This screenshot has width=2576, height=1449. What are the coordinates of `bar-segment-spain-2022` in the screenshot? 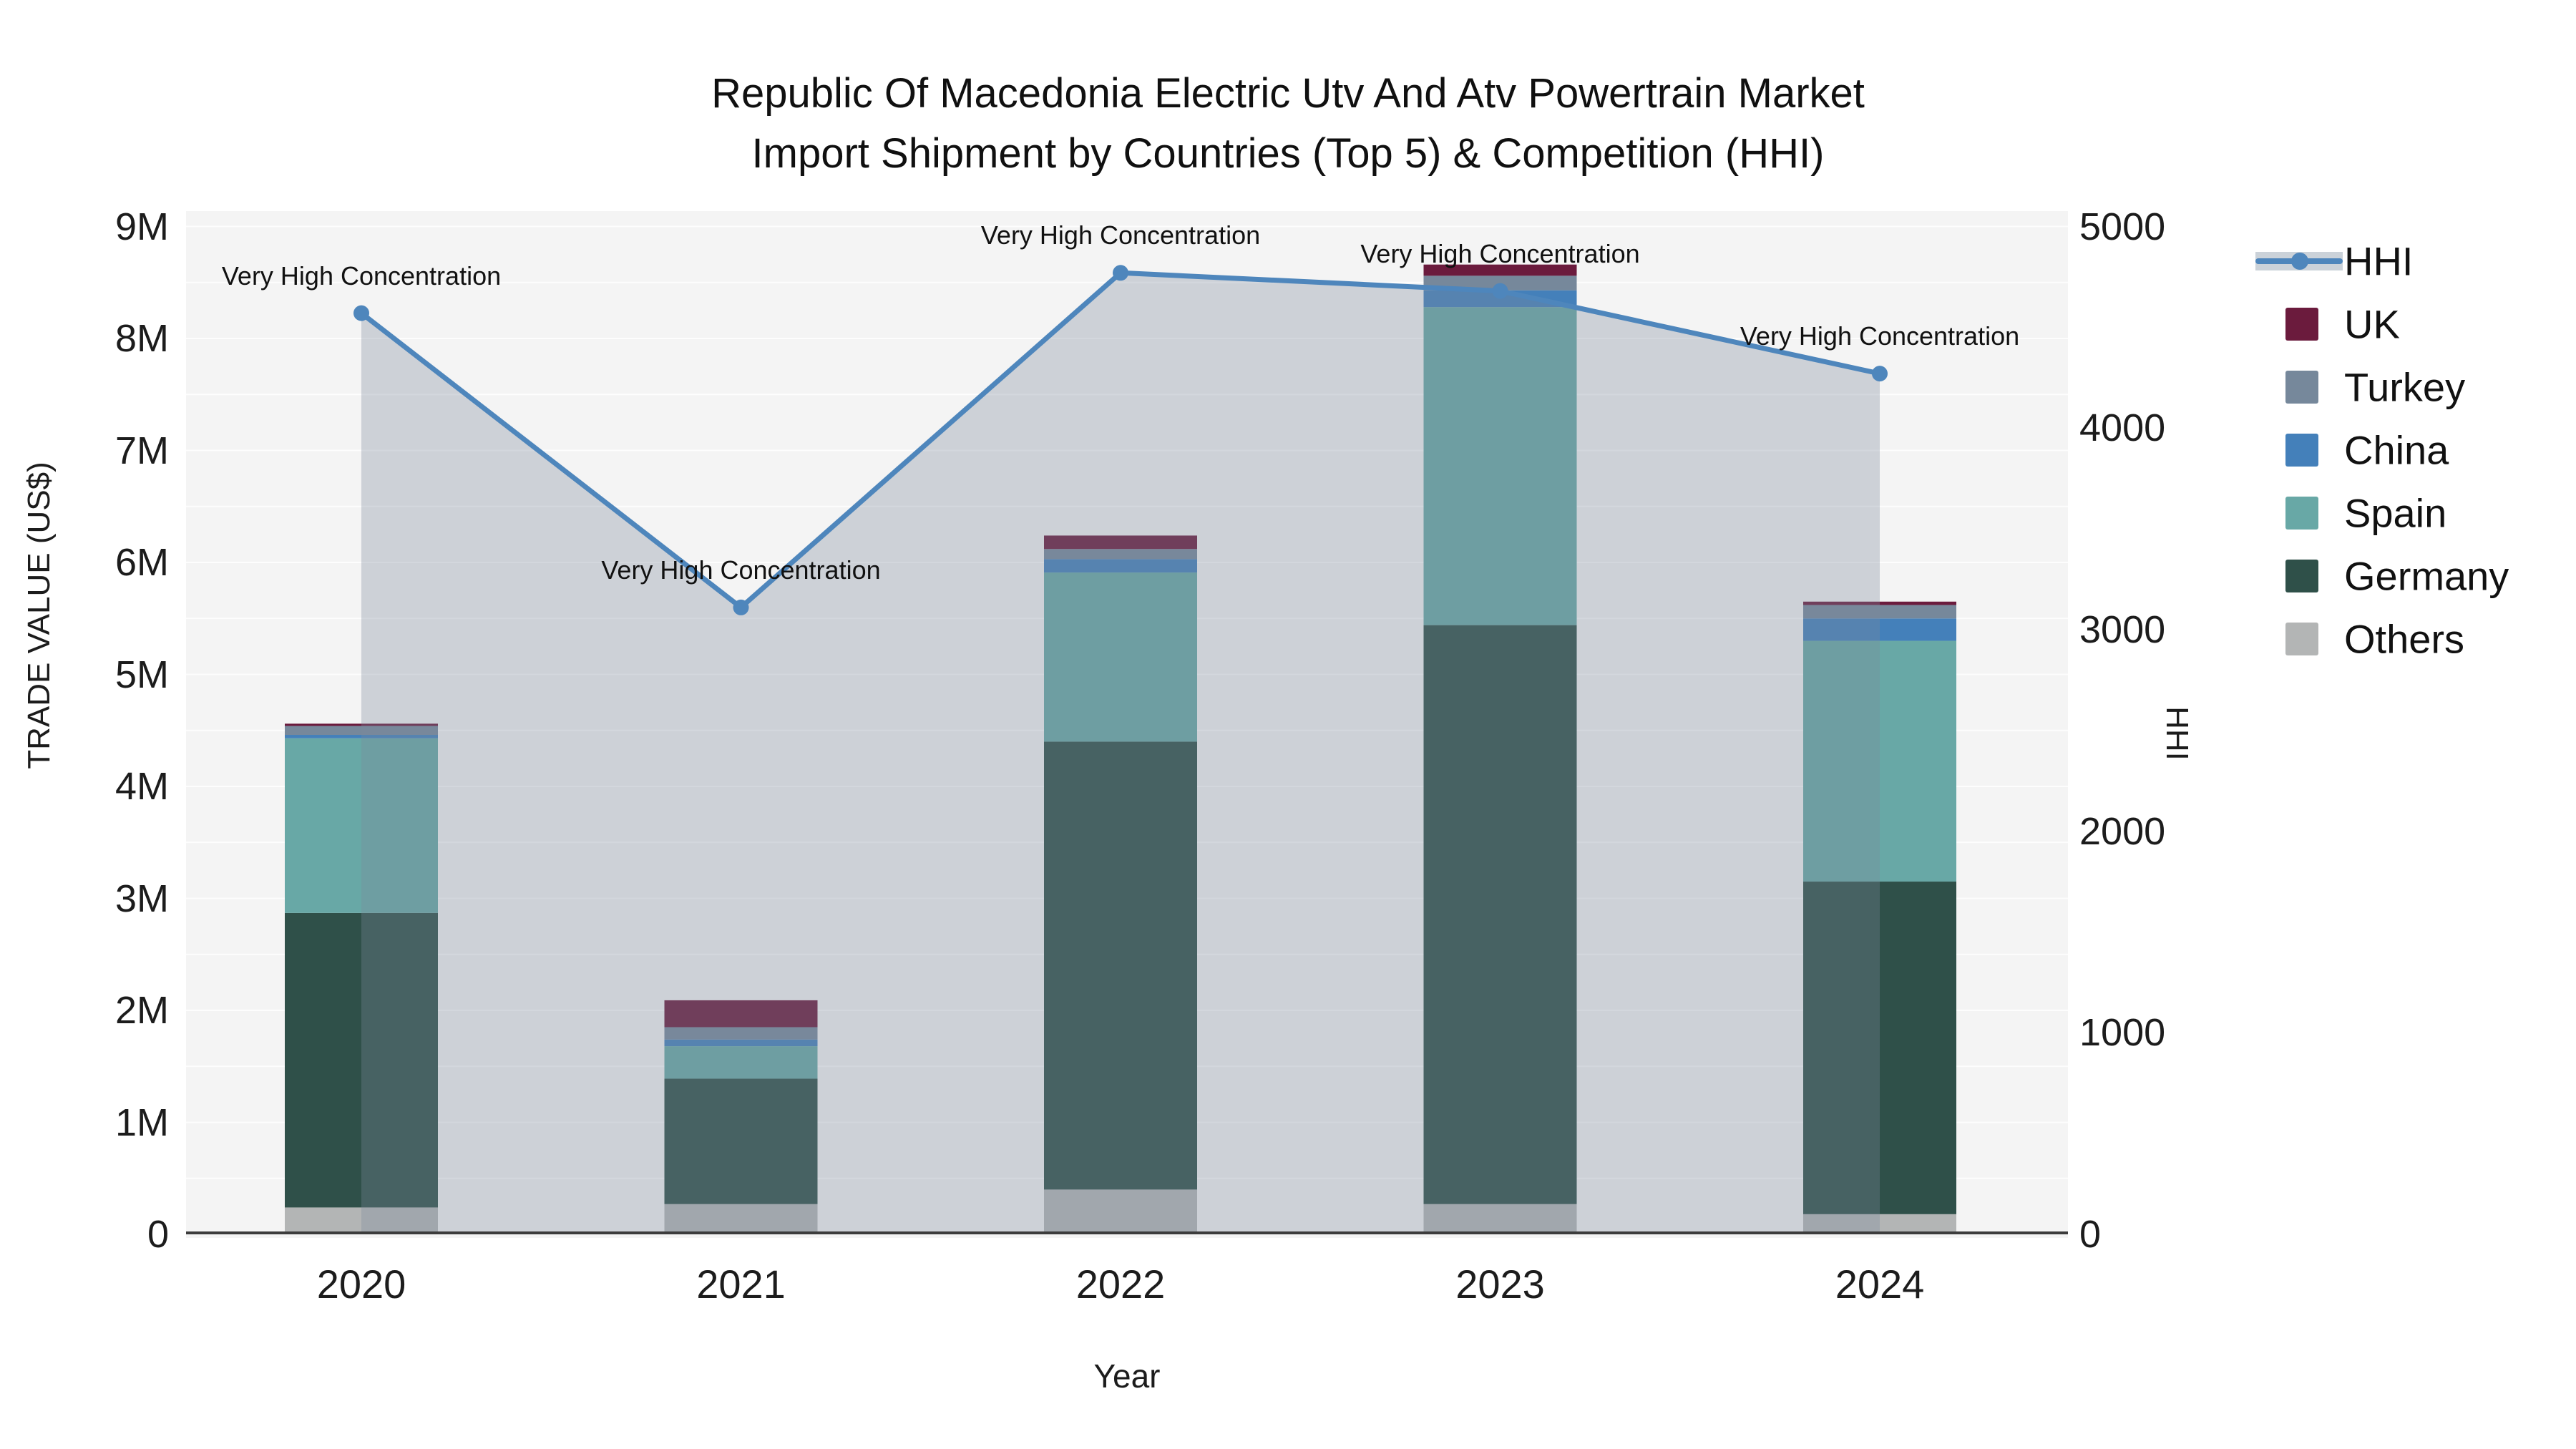 It's located at (1120, 657).